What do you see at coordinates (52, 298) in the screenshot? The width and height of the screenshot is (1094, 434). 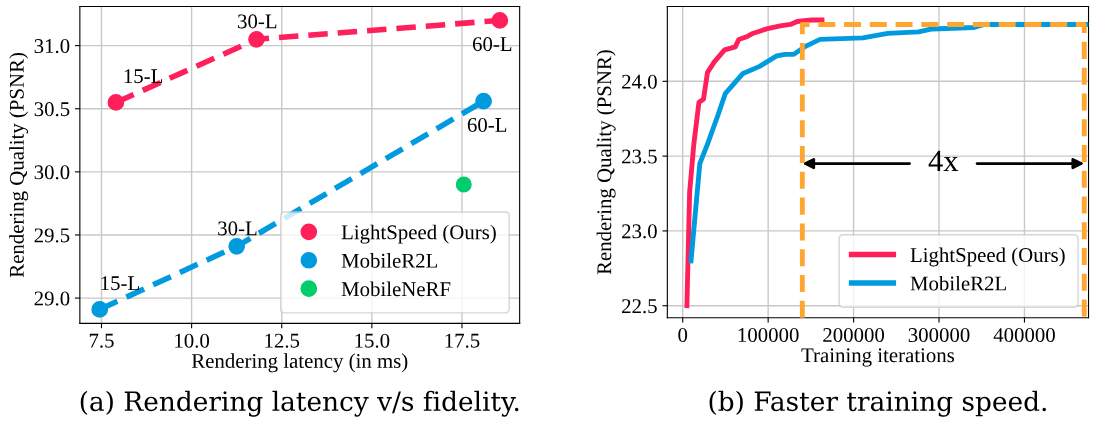 I see `y-tick-label: 29.0` at bounding box center [52, 298].